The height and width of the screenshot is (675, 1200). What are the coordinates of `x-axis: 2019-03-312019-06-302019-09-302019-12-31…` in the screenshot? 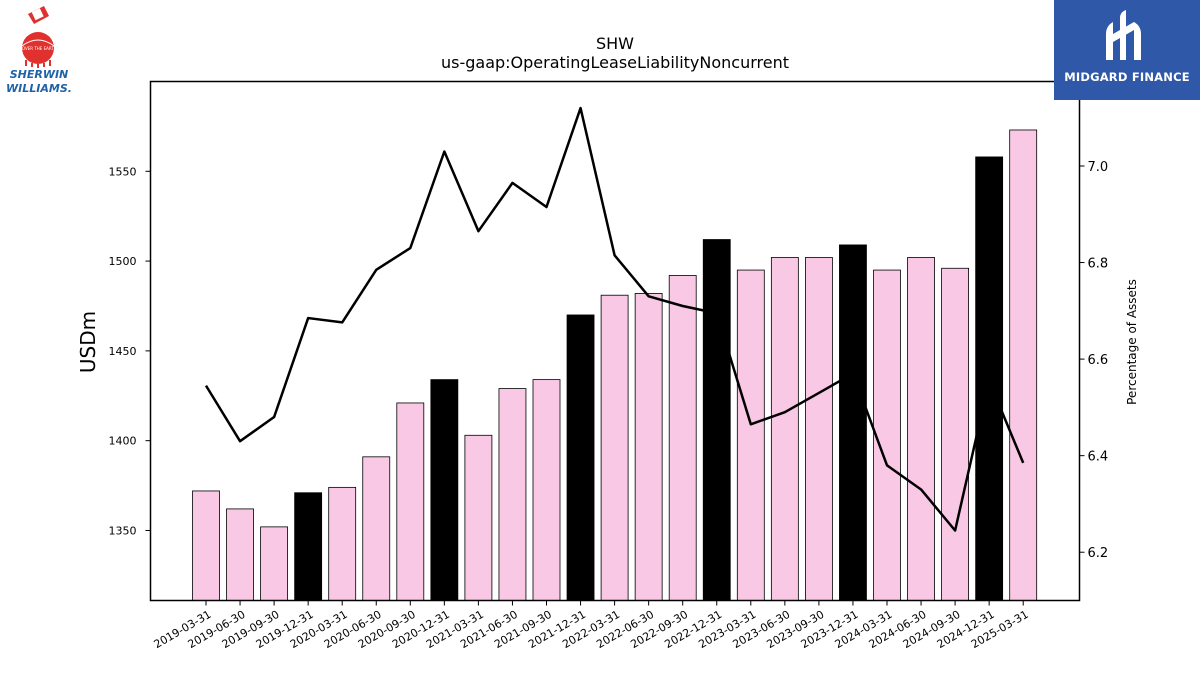 It's located at (591, 625).